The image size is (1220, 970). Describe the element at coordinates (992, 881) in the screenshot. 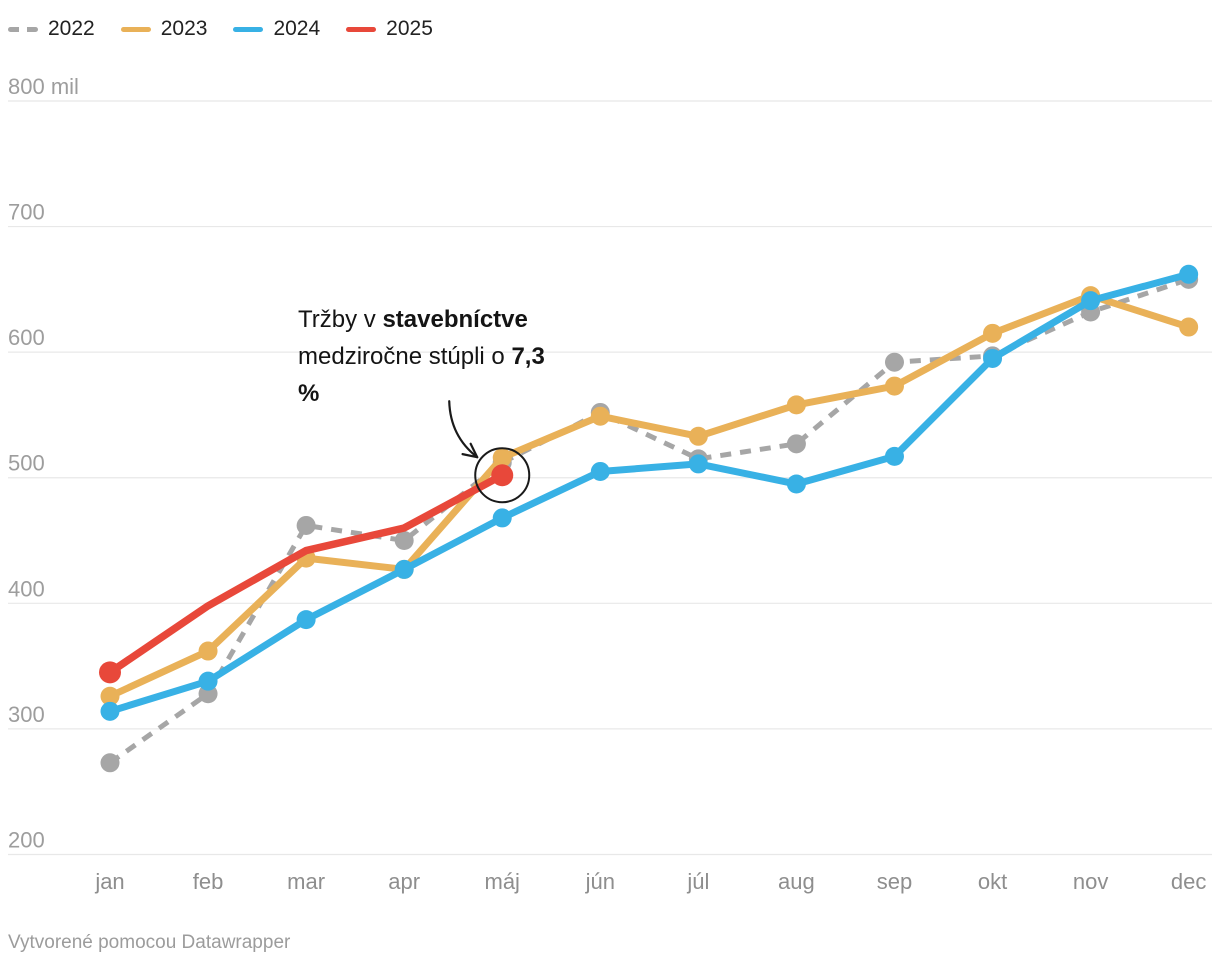

I see `x-axis-label: okt` at that location.